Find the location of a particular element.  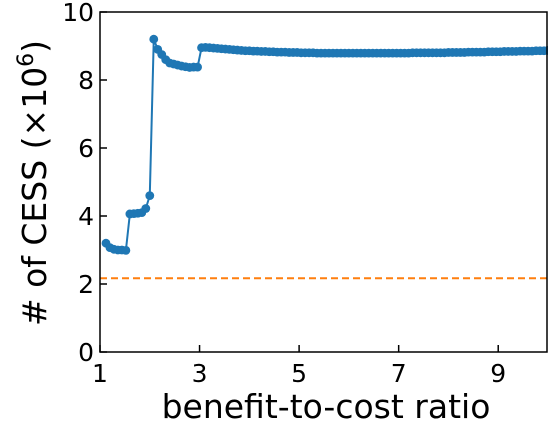

x-tick-label: 7 is located at coordinates (399, 373).